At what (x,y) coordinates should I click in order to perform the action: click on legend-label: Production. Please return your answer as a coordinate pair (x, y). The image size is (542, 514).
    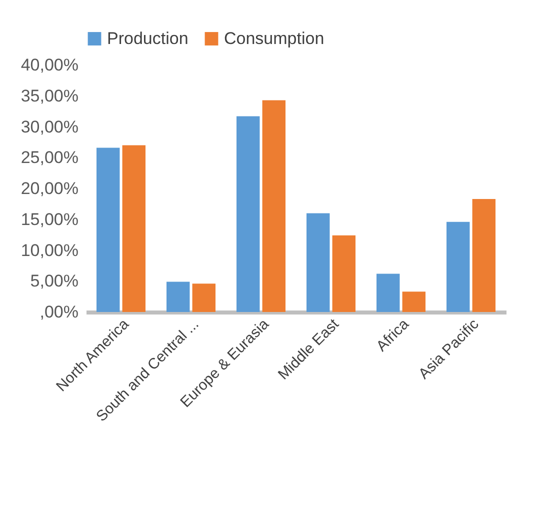
    Looking at the image, I should click on (147, 38).